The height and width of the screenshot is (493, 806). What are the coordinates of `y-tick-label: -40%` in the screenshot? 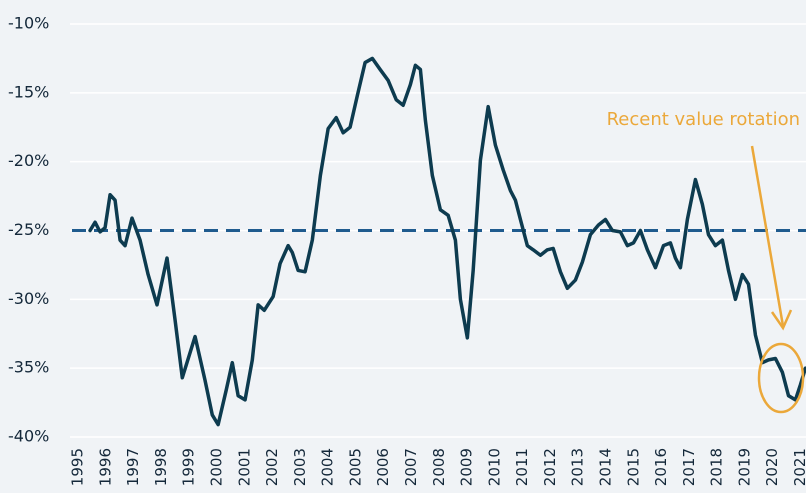 It's located at (28, 435).